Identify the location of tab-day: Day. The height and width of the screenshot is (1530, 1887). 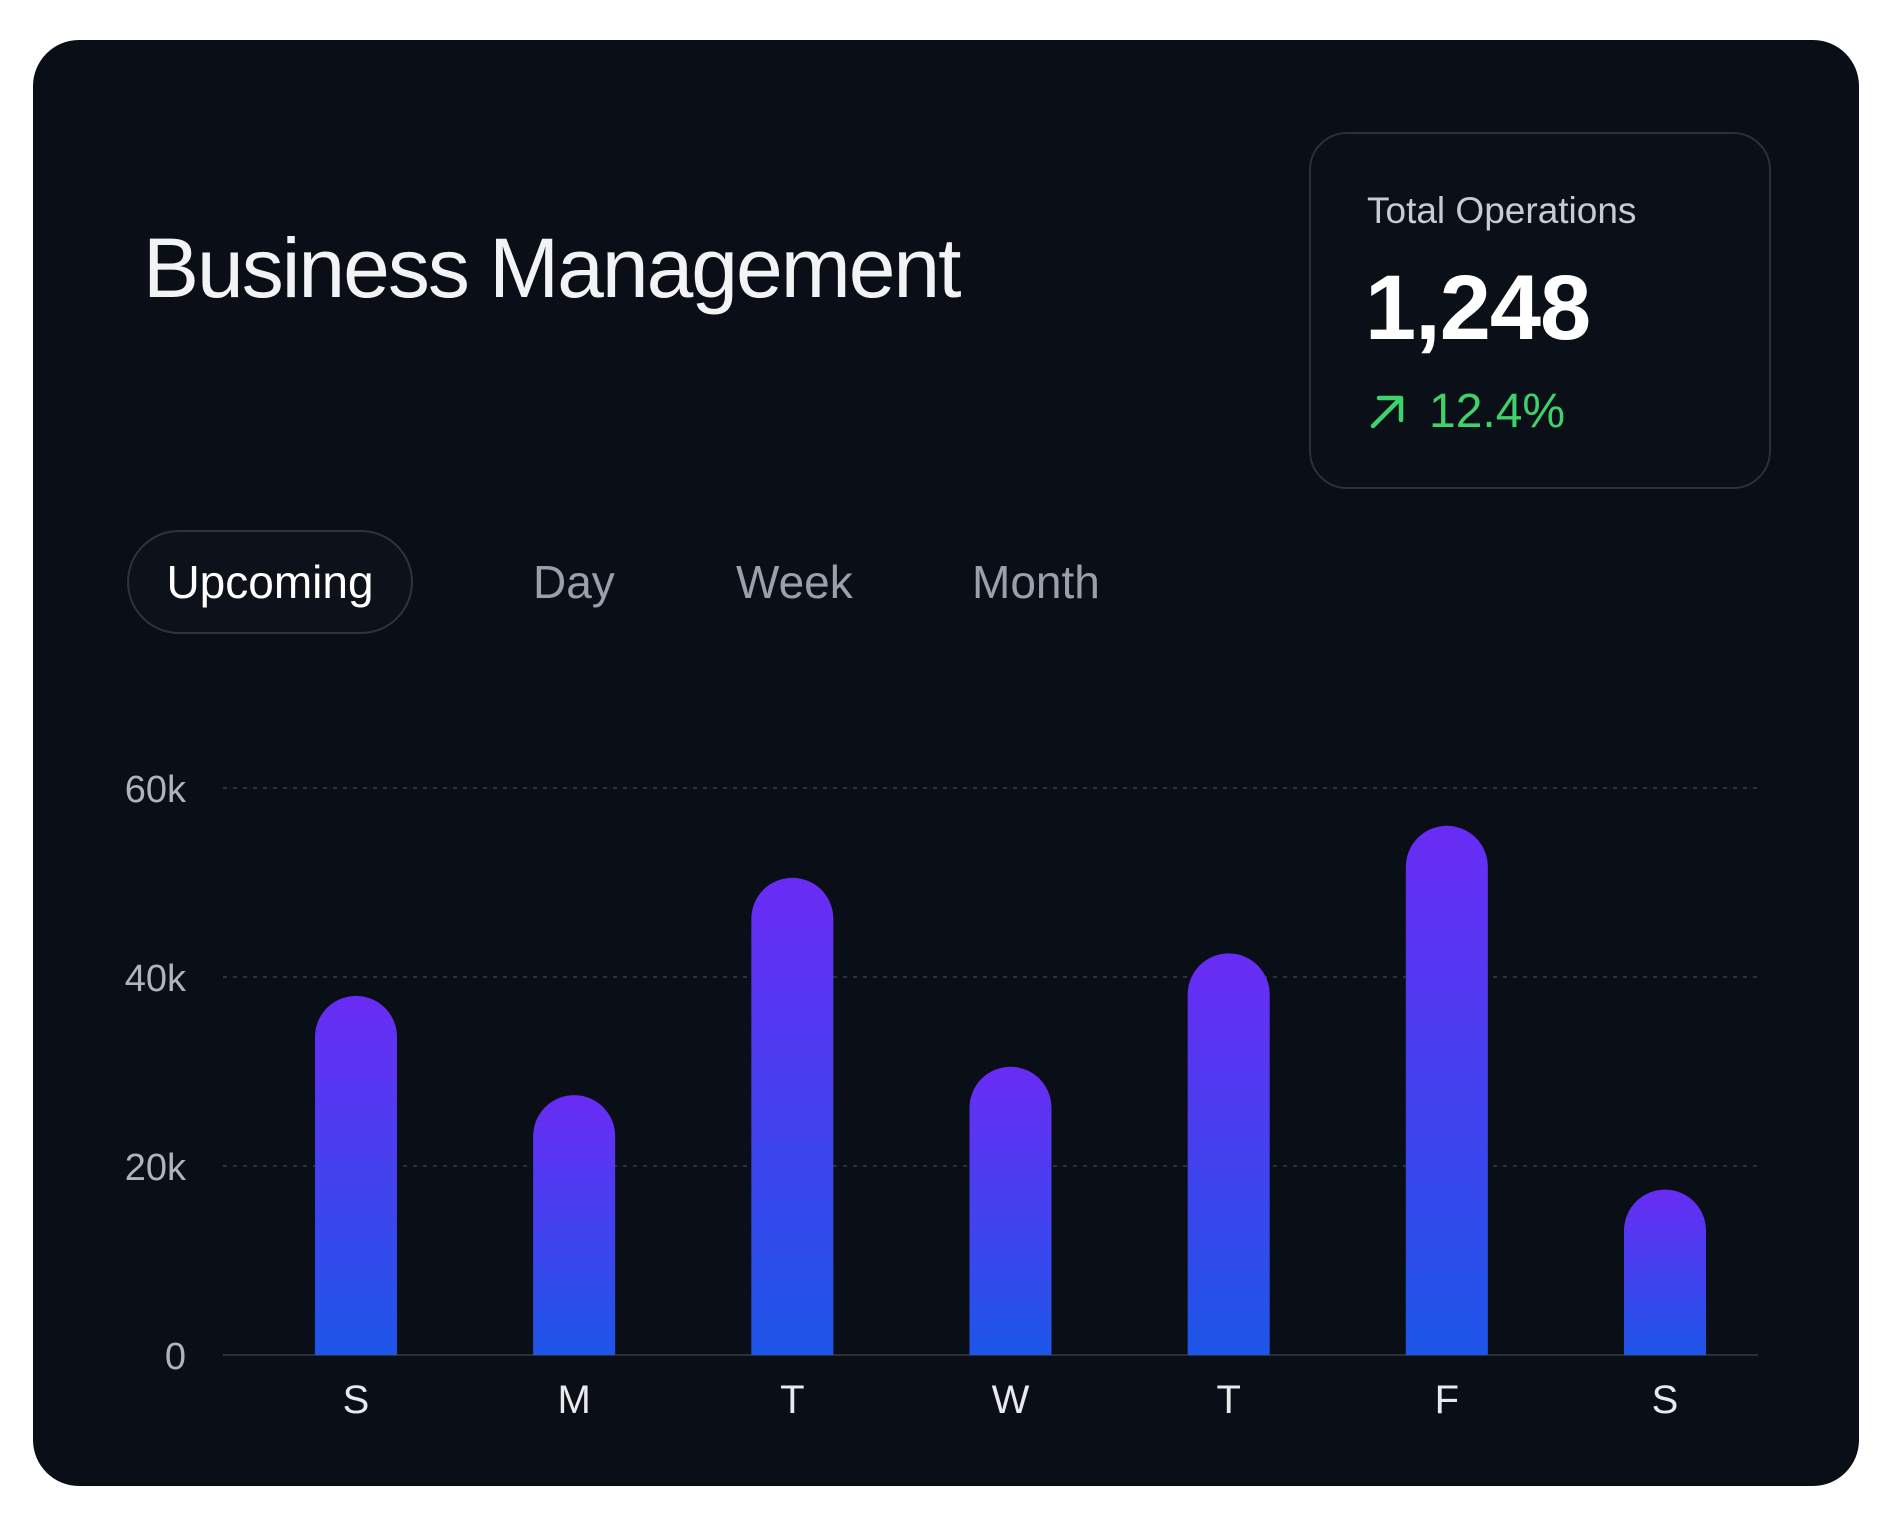
(574, 582).